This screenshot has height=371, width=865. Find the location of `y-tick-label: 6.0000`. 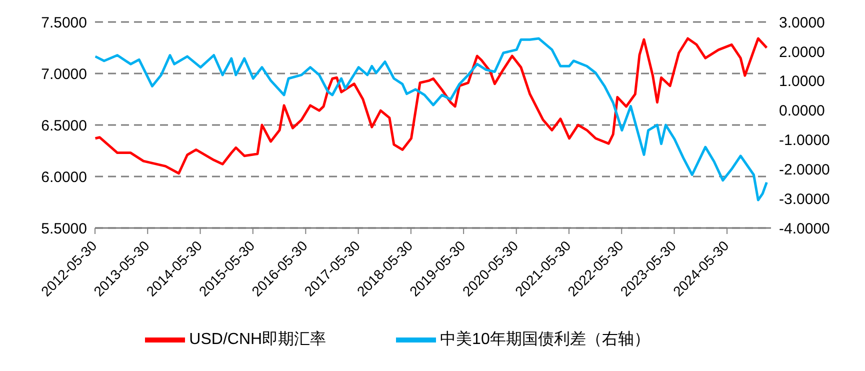

y-tick-label: 6.0000 is located at coordinates (64, 177).